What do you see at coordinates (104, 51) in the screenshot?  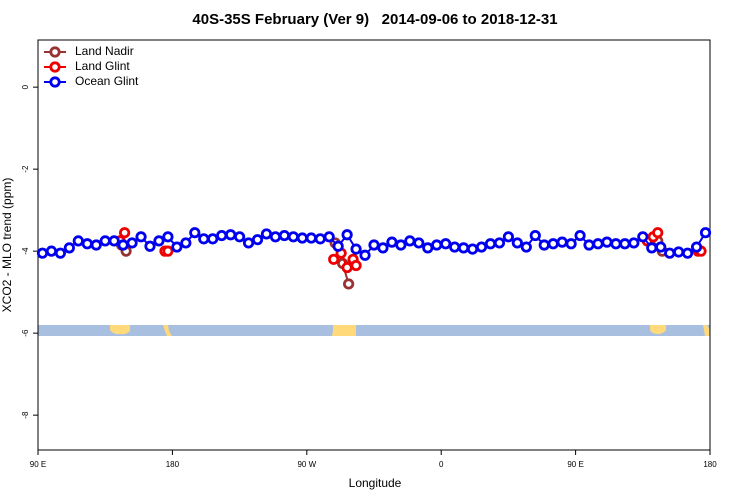 I see `legend-label: Land Nadir` at bounding box center [104, 51].